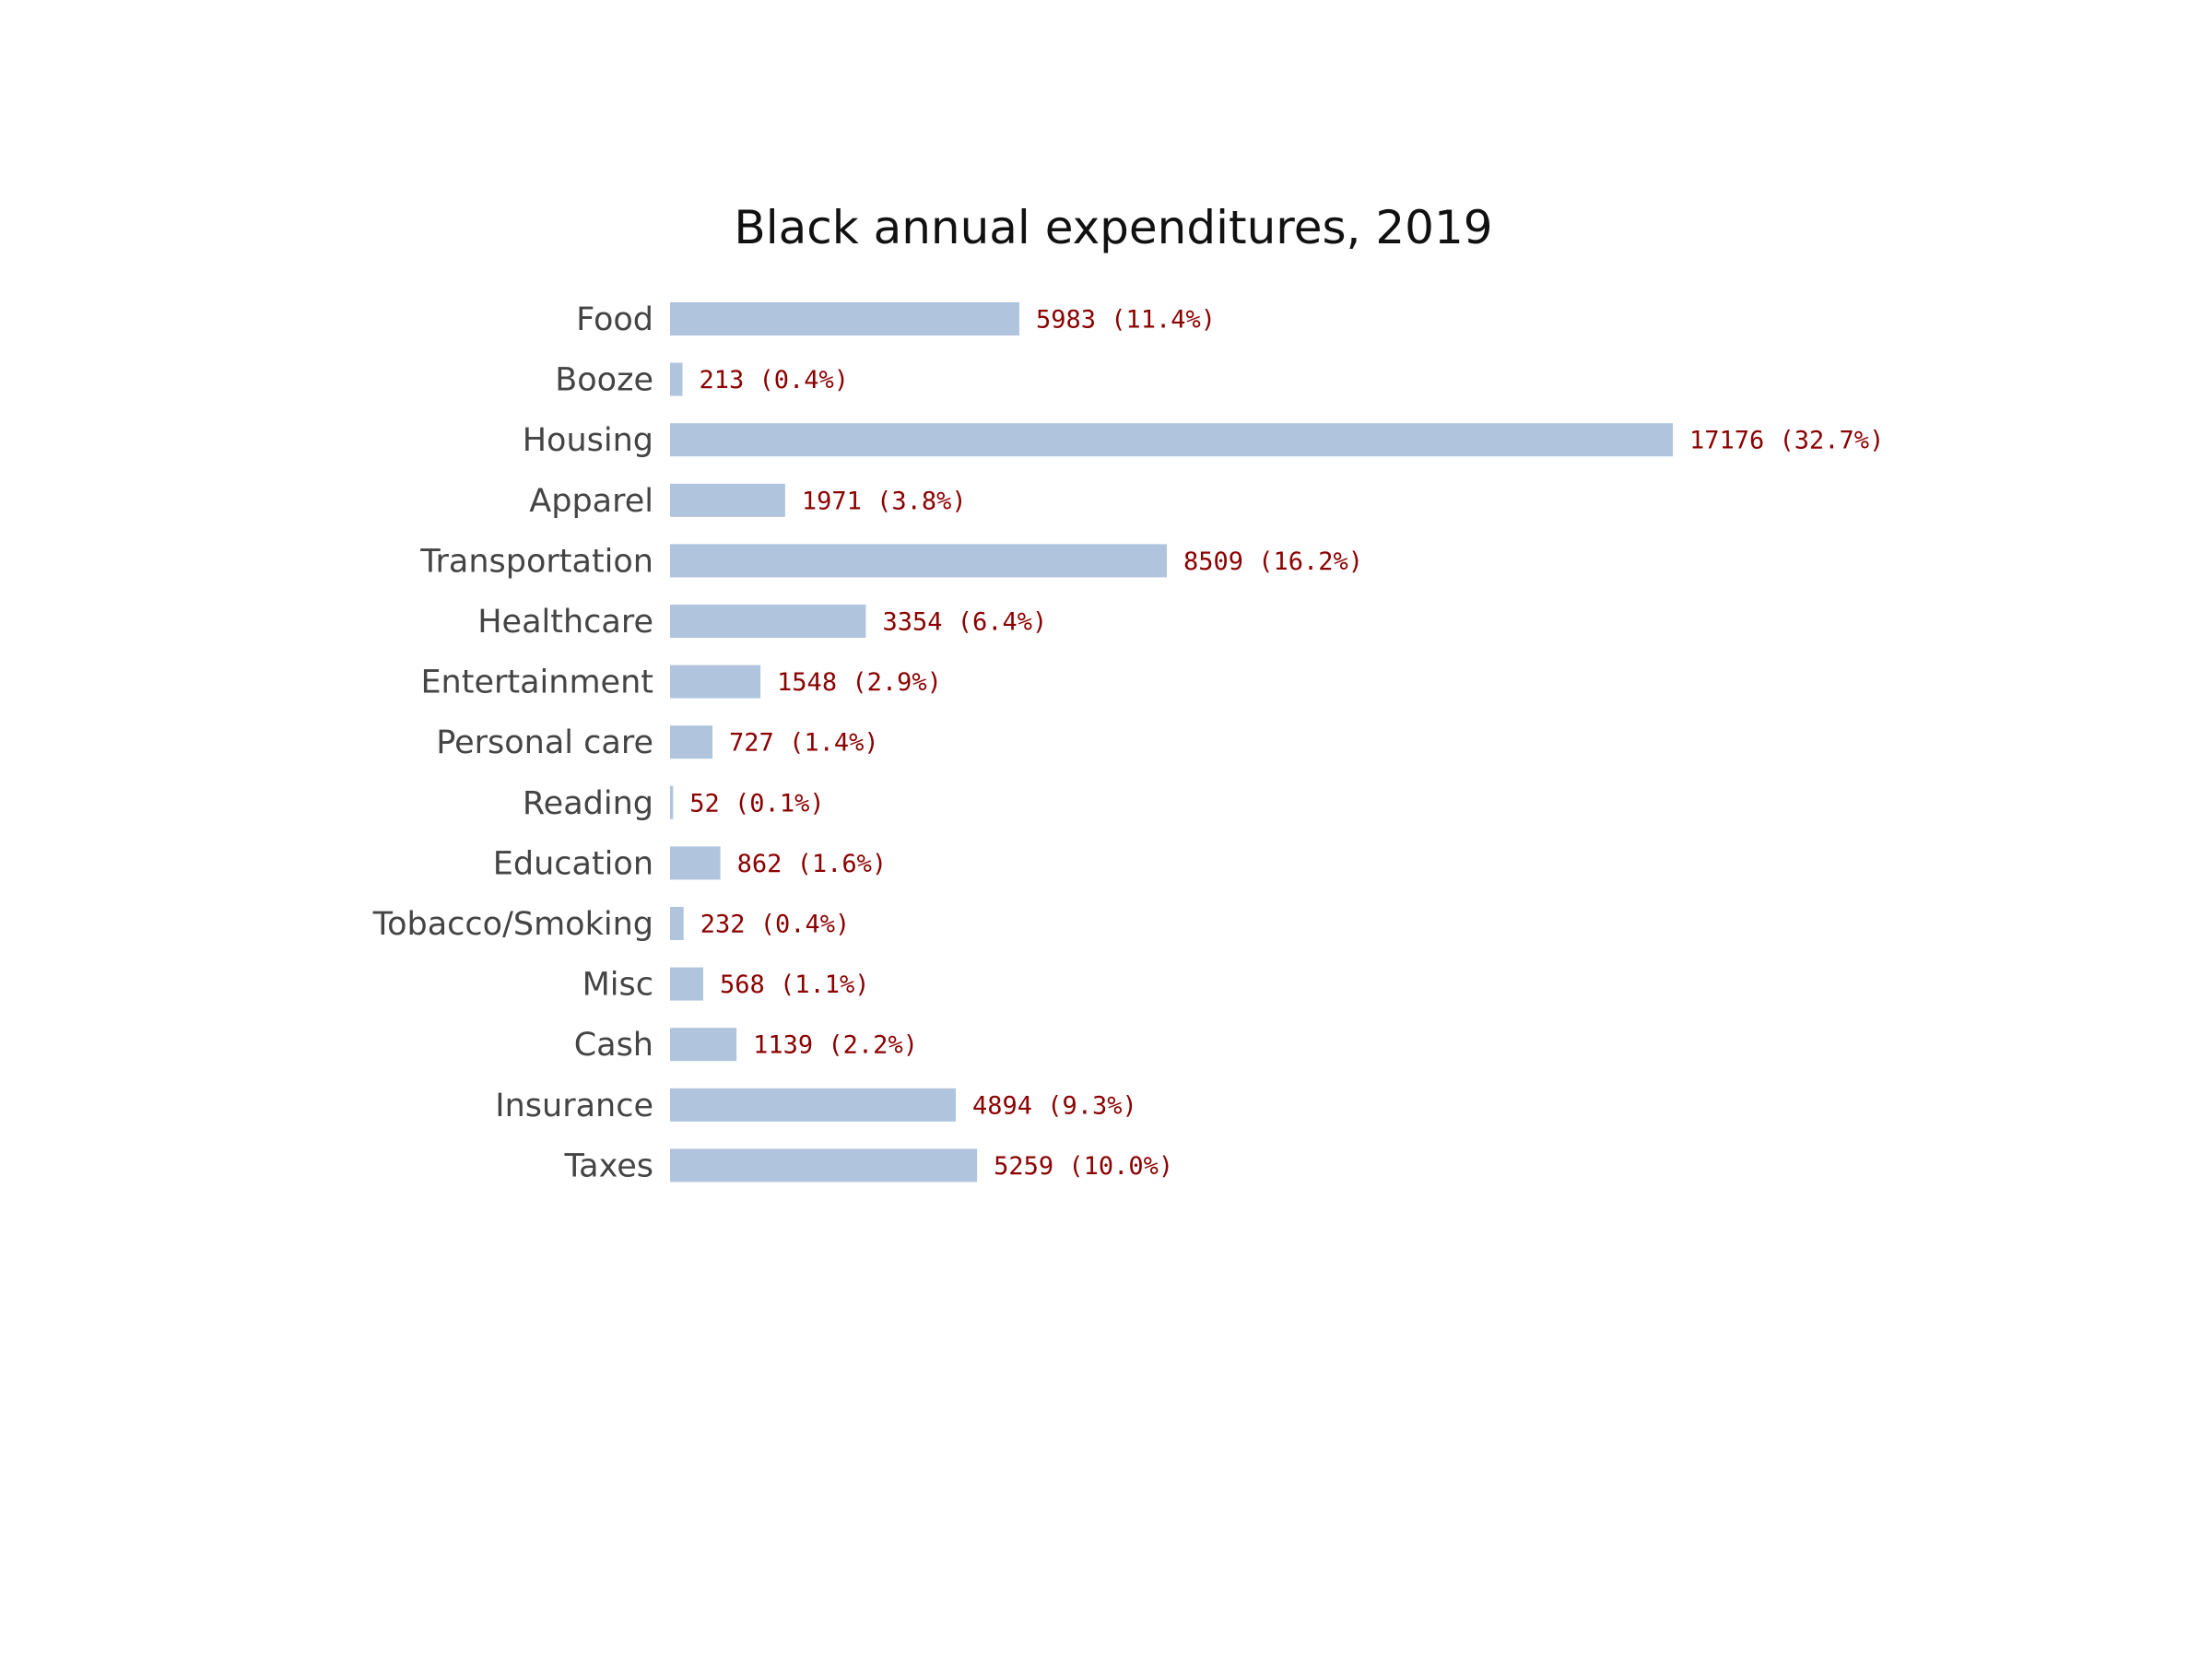 The height and width of the screenshot is (1659, 2212). What do you see at coordinates (1126, 320) in the screenshot?
I see `value-label: 5983 (11.4%)` at bounding box center [1126, 320].